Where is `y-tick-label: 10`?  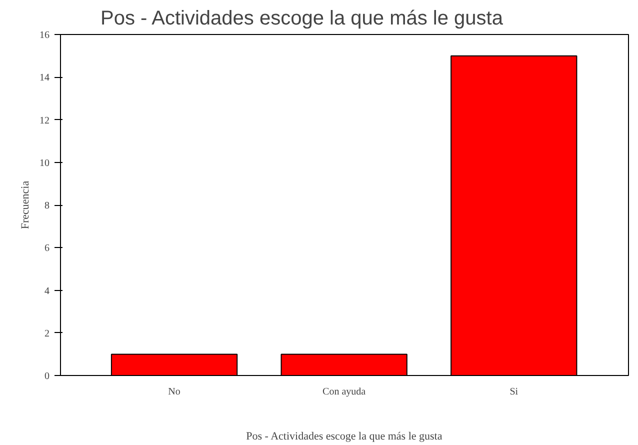 y-tick-label: 10 is located at coordinates (45, 163).